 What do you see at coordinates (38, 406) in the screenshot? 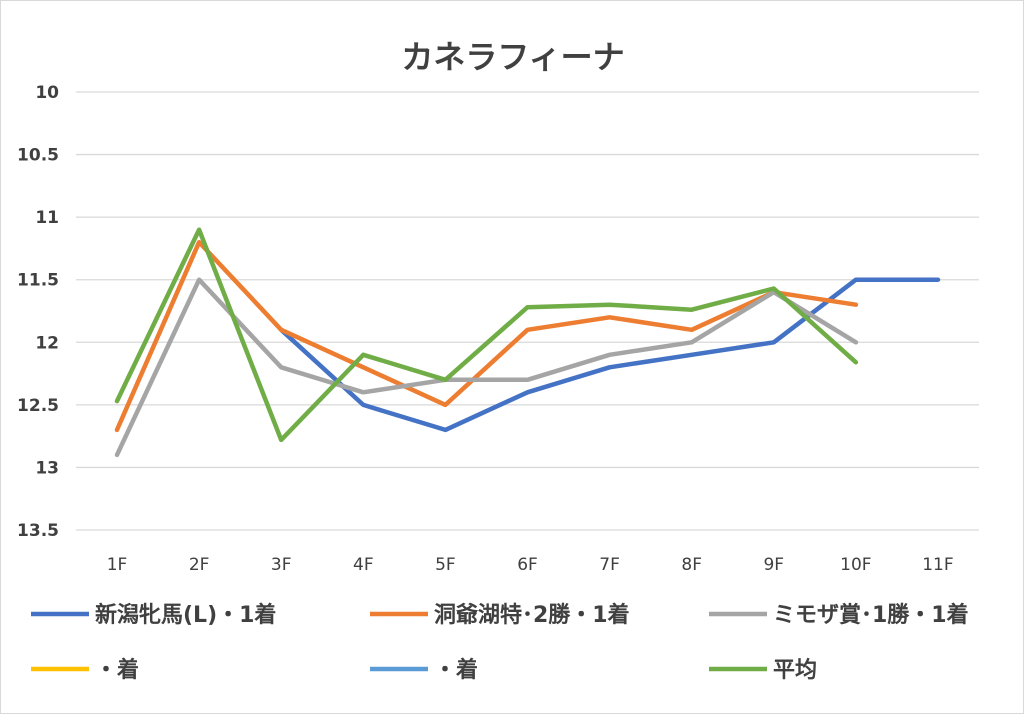
I see `y-tick-label: 12.5` at bounding box center [38, 406].